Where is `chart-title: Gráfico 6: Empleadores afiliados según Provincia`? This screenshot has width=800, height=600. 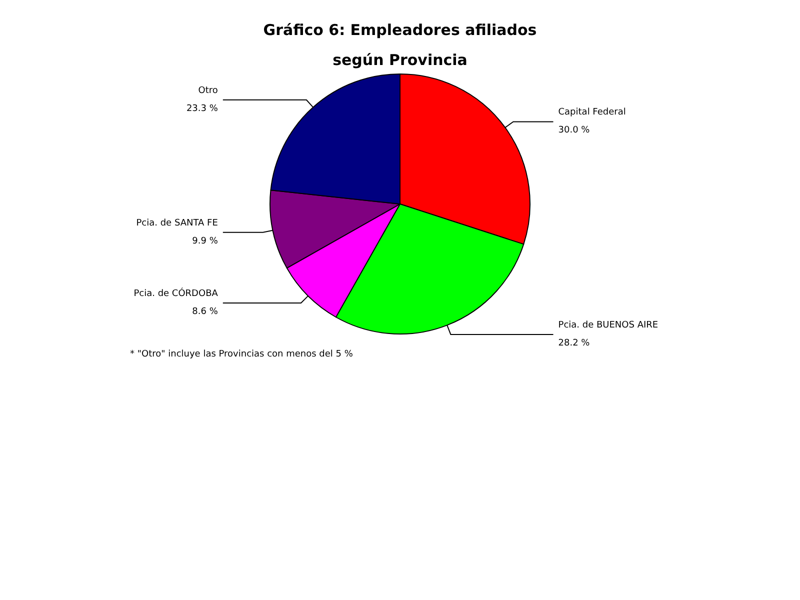 chart-title: Gráfico 6: Empleadores afiliados según Provincia is located at coordinates (400, 45).